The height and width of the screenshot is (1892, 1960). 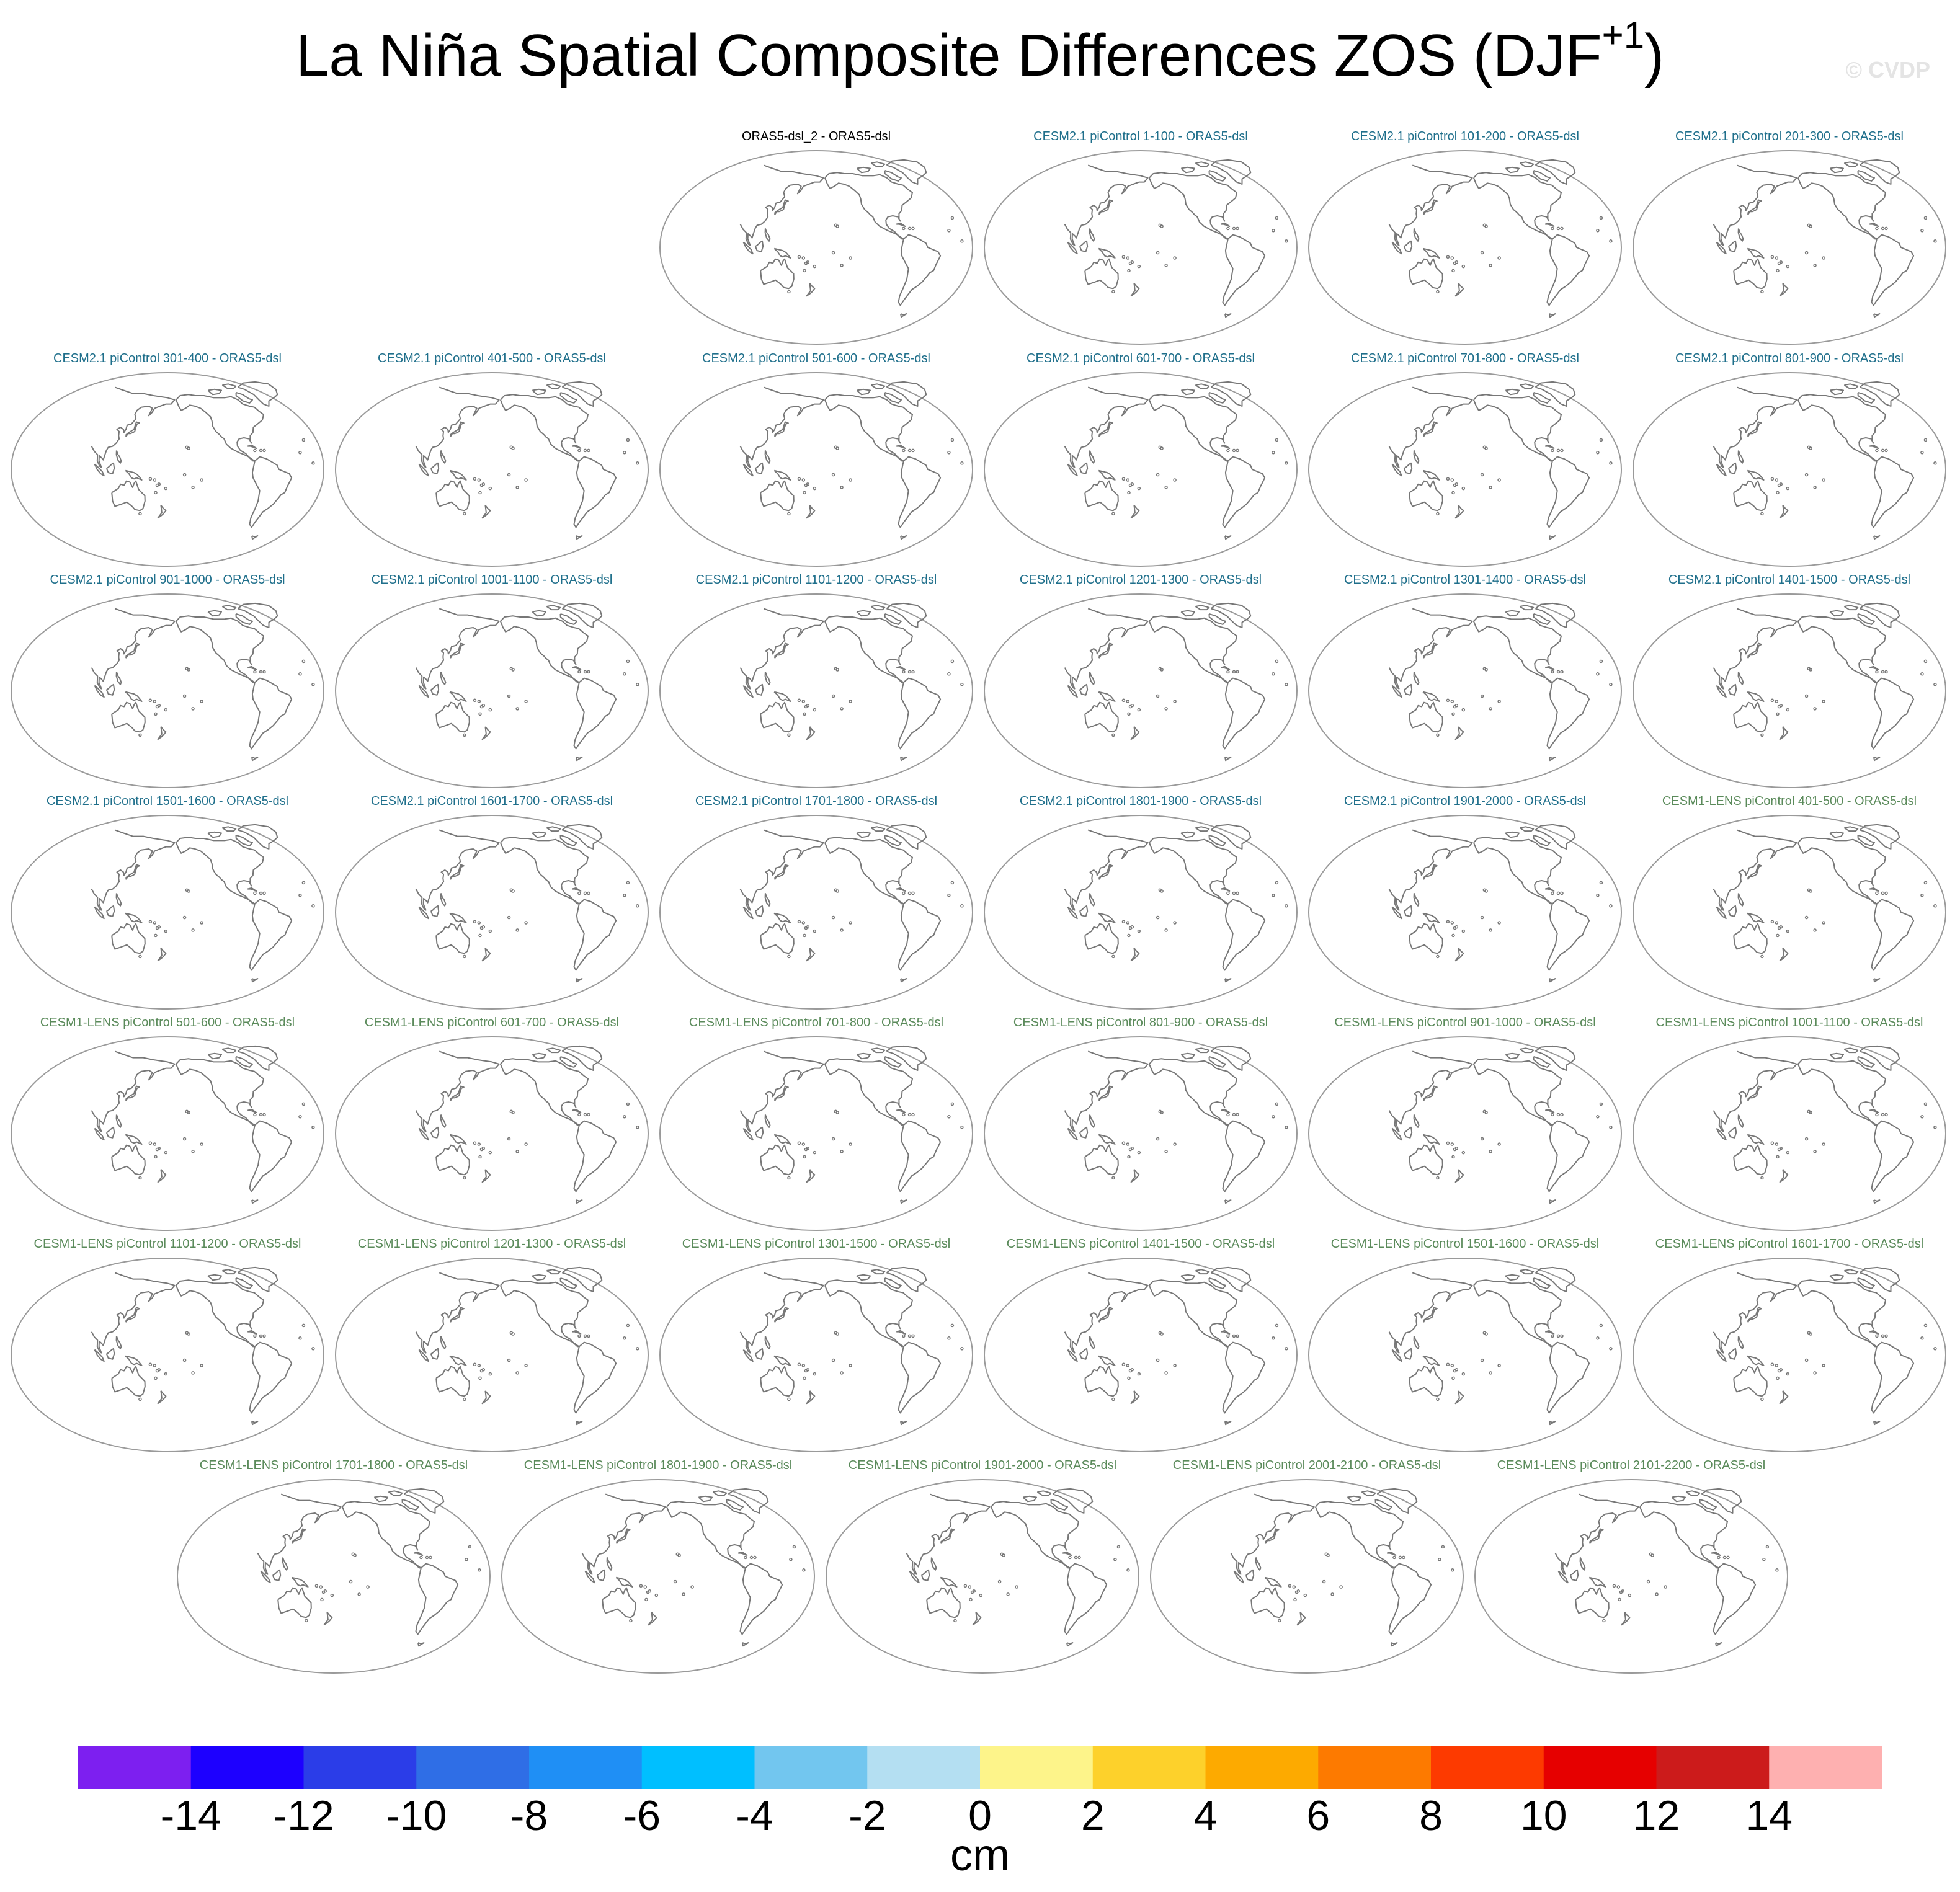 I want to click on panel-title: CESM2.1 piControl 1701-1800 - ORAS5-dsl, so click(x=816, y=801).